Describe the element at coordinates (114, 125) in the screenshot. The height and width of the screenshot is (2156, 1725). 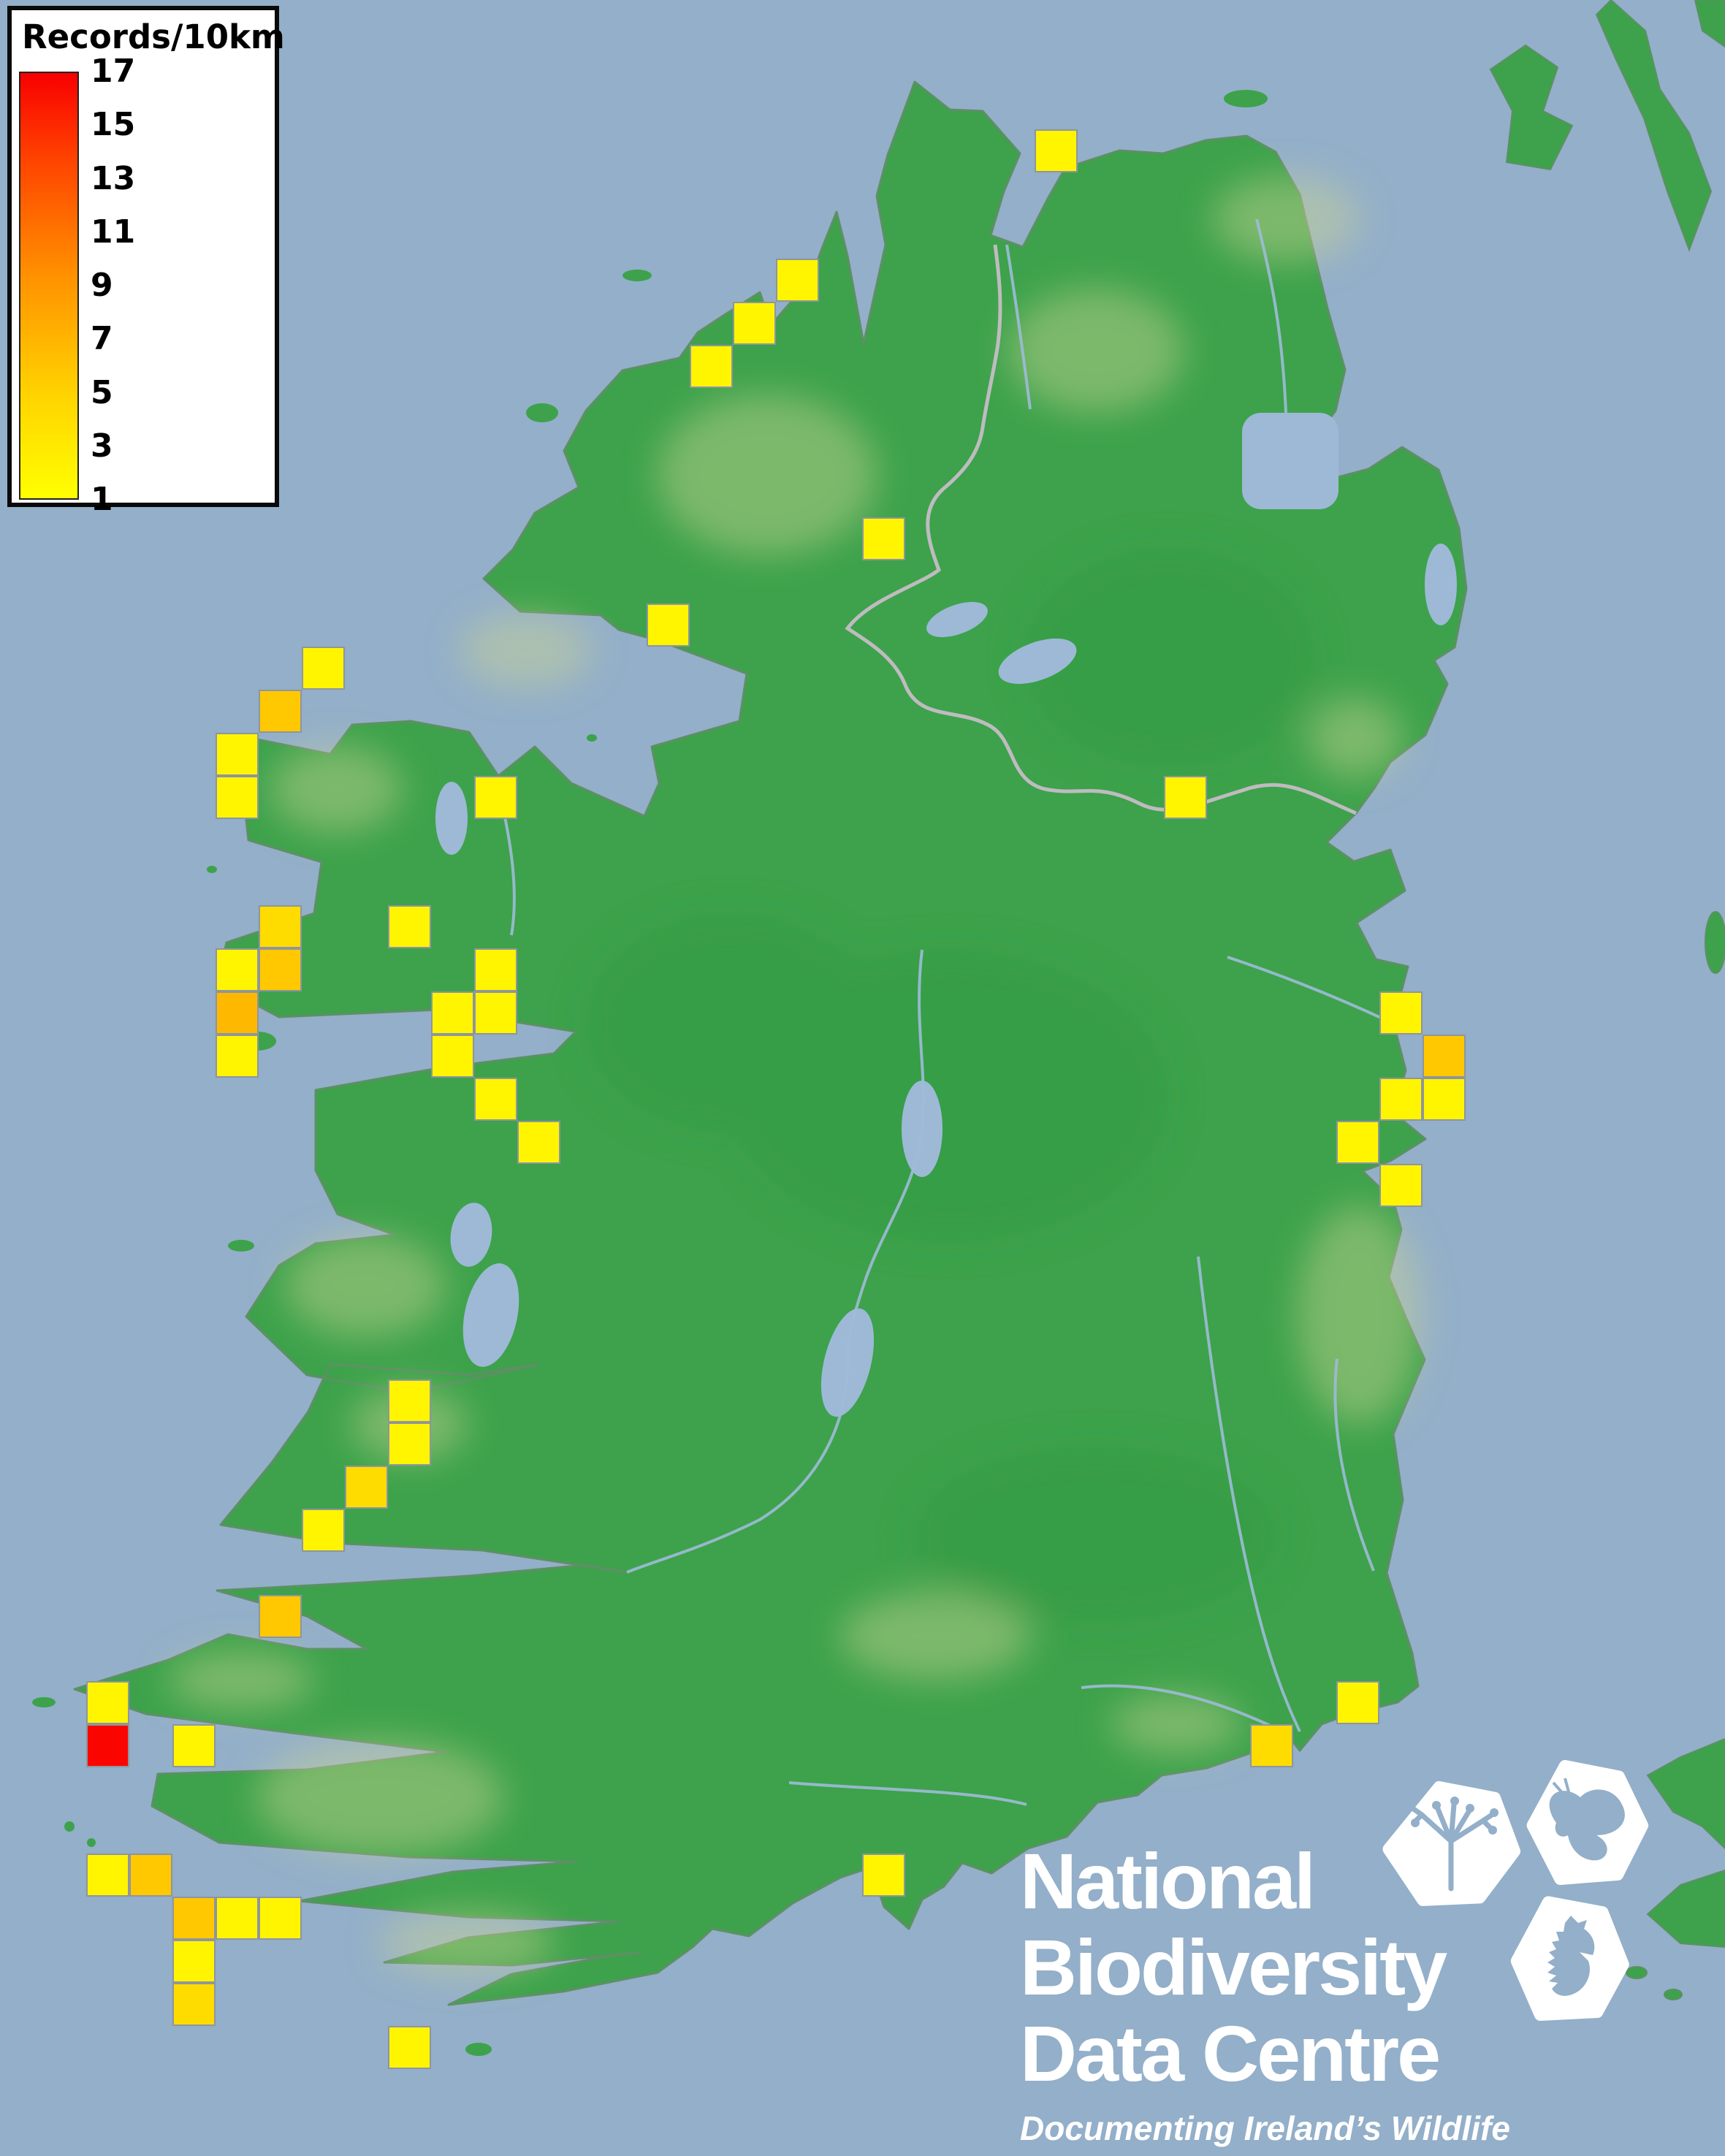
I see `legend-tick-label: 15` at that location.